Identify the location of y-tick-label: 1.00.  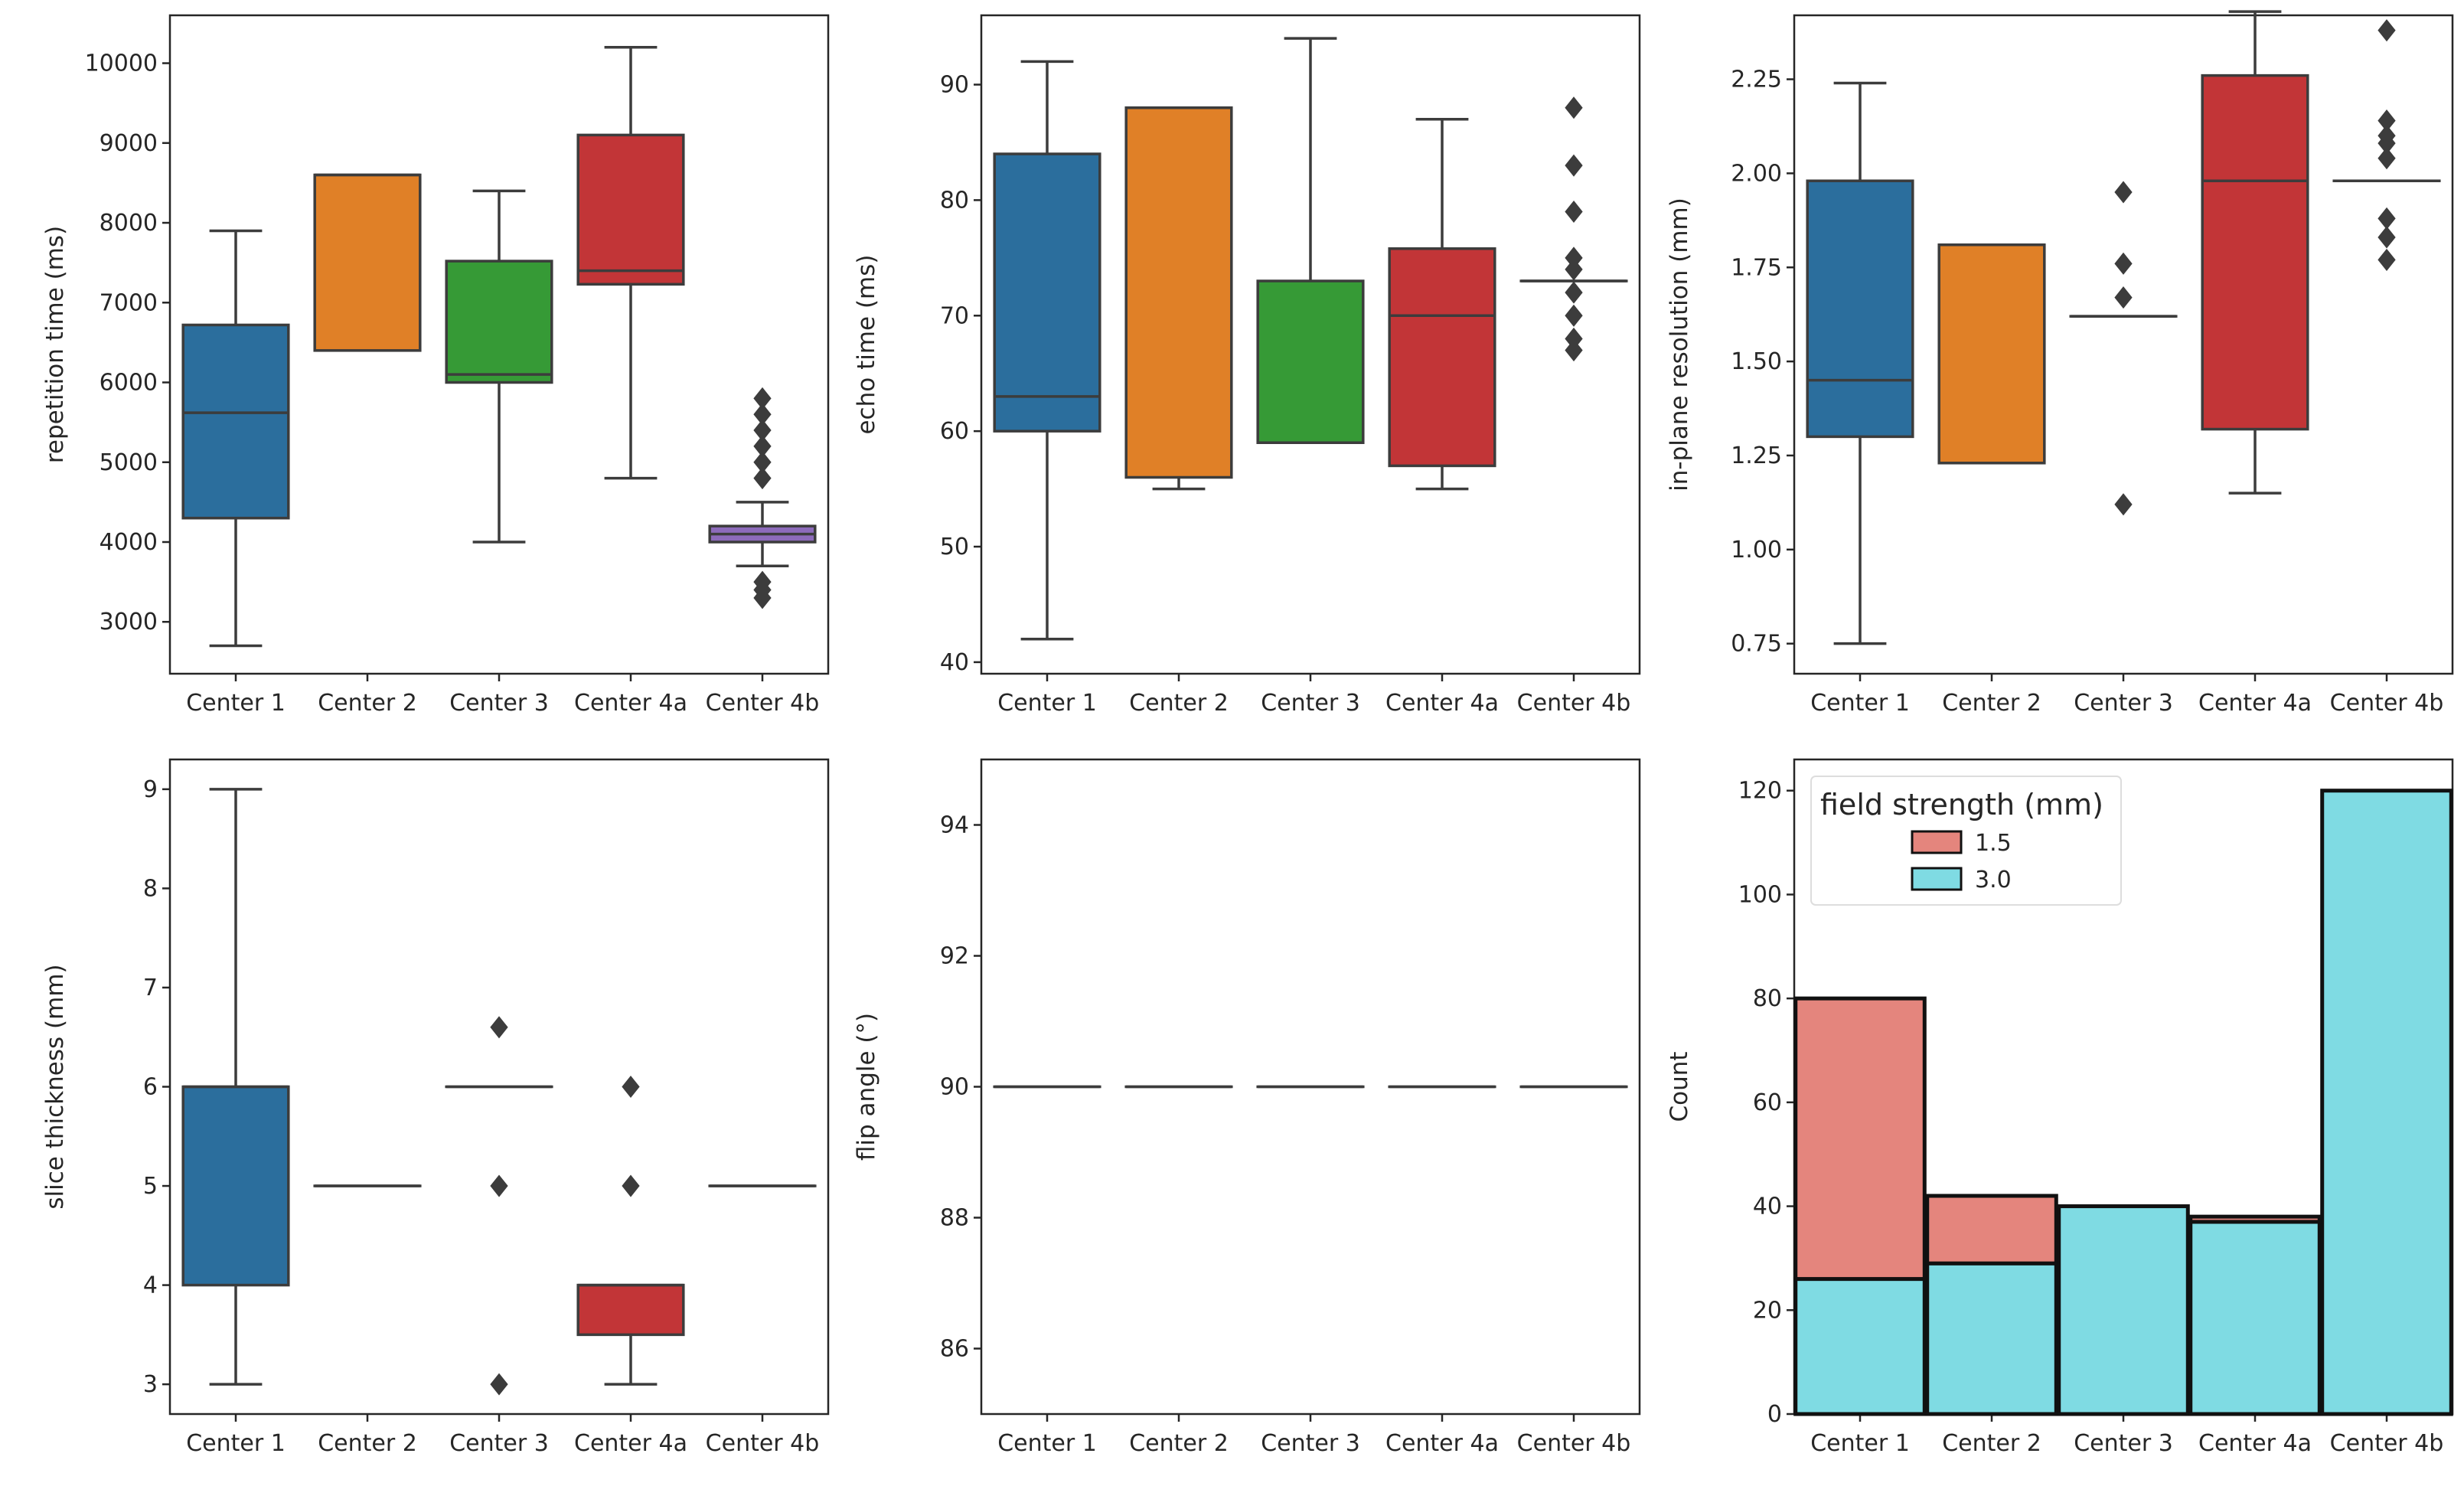
(1756, 550).